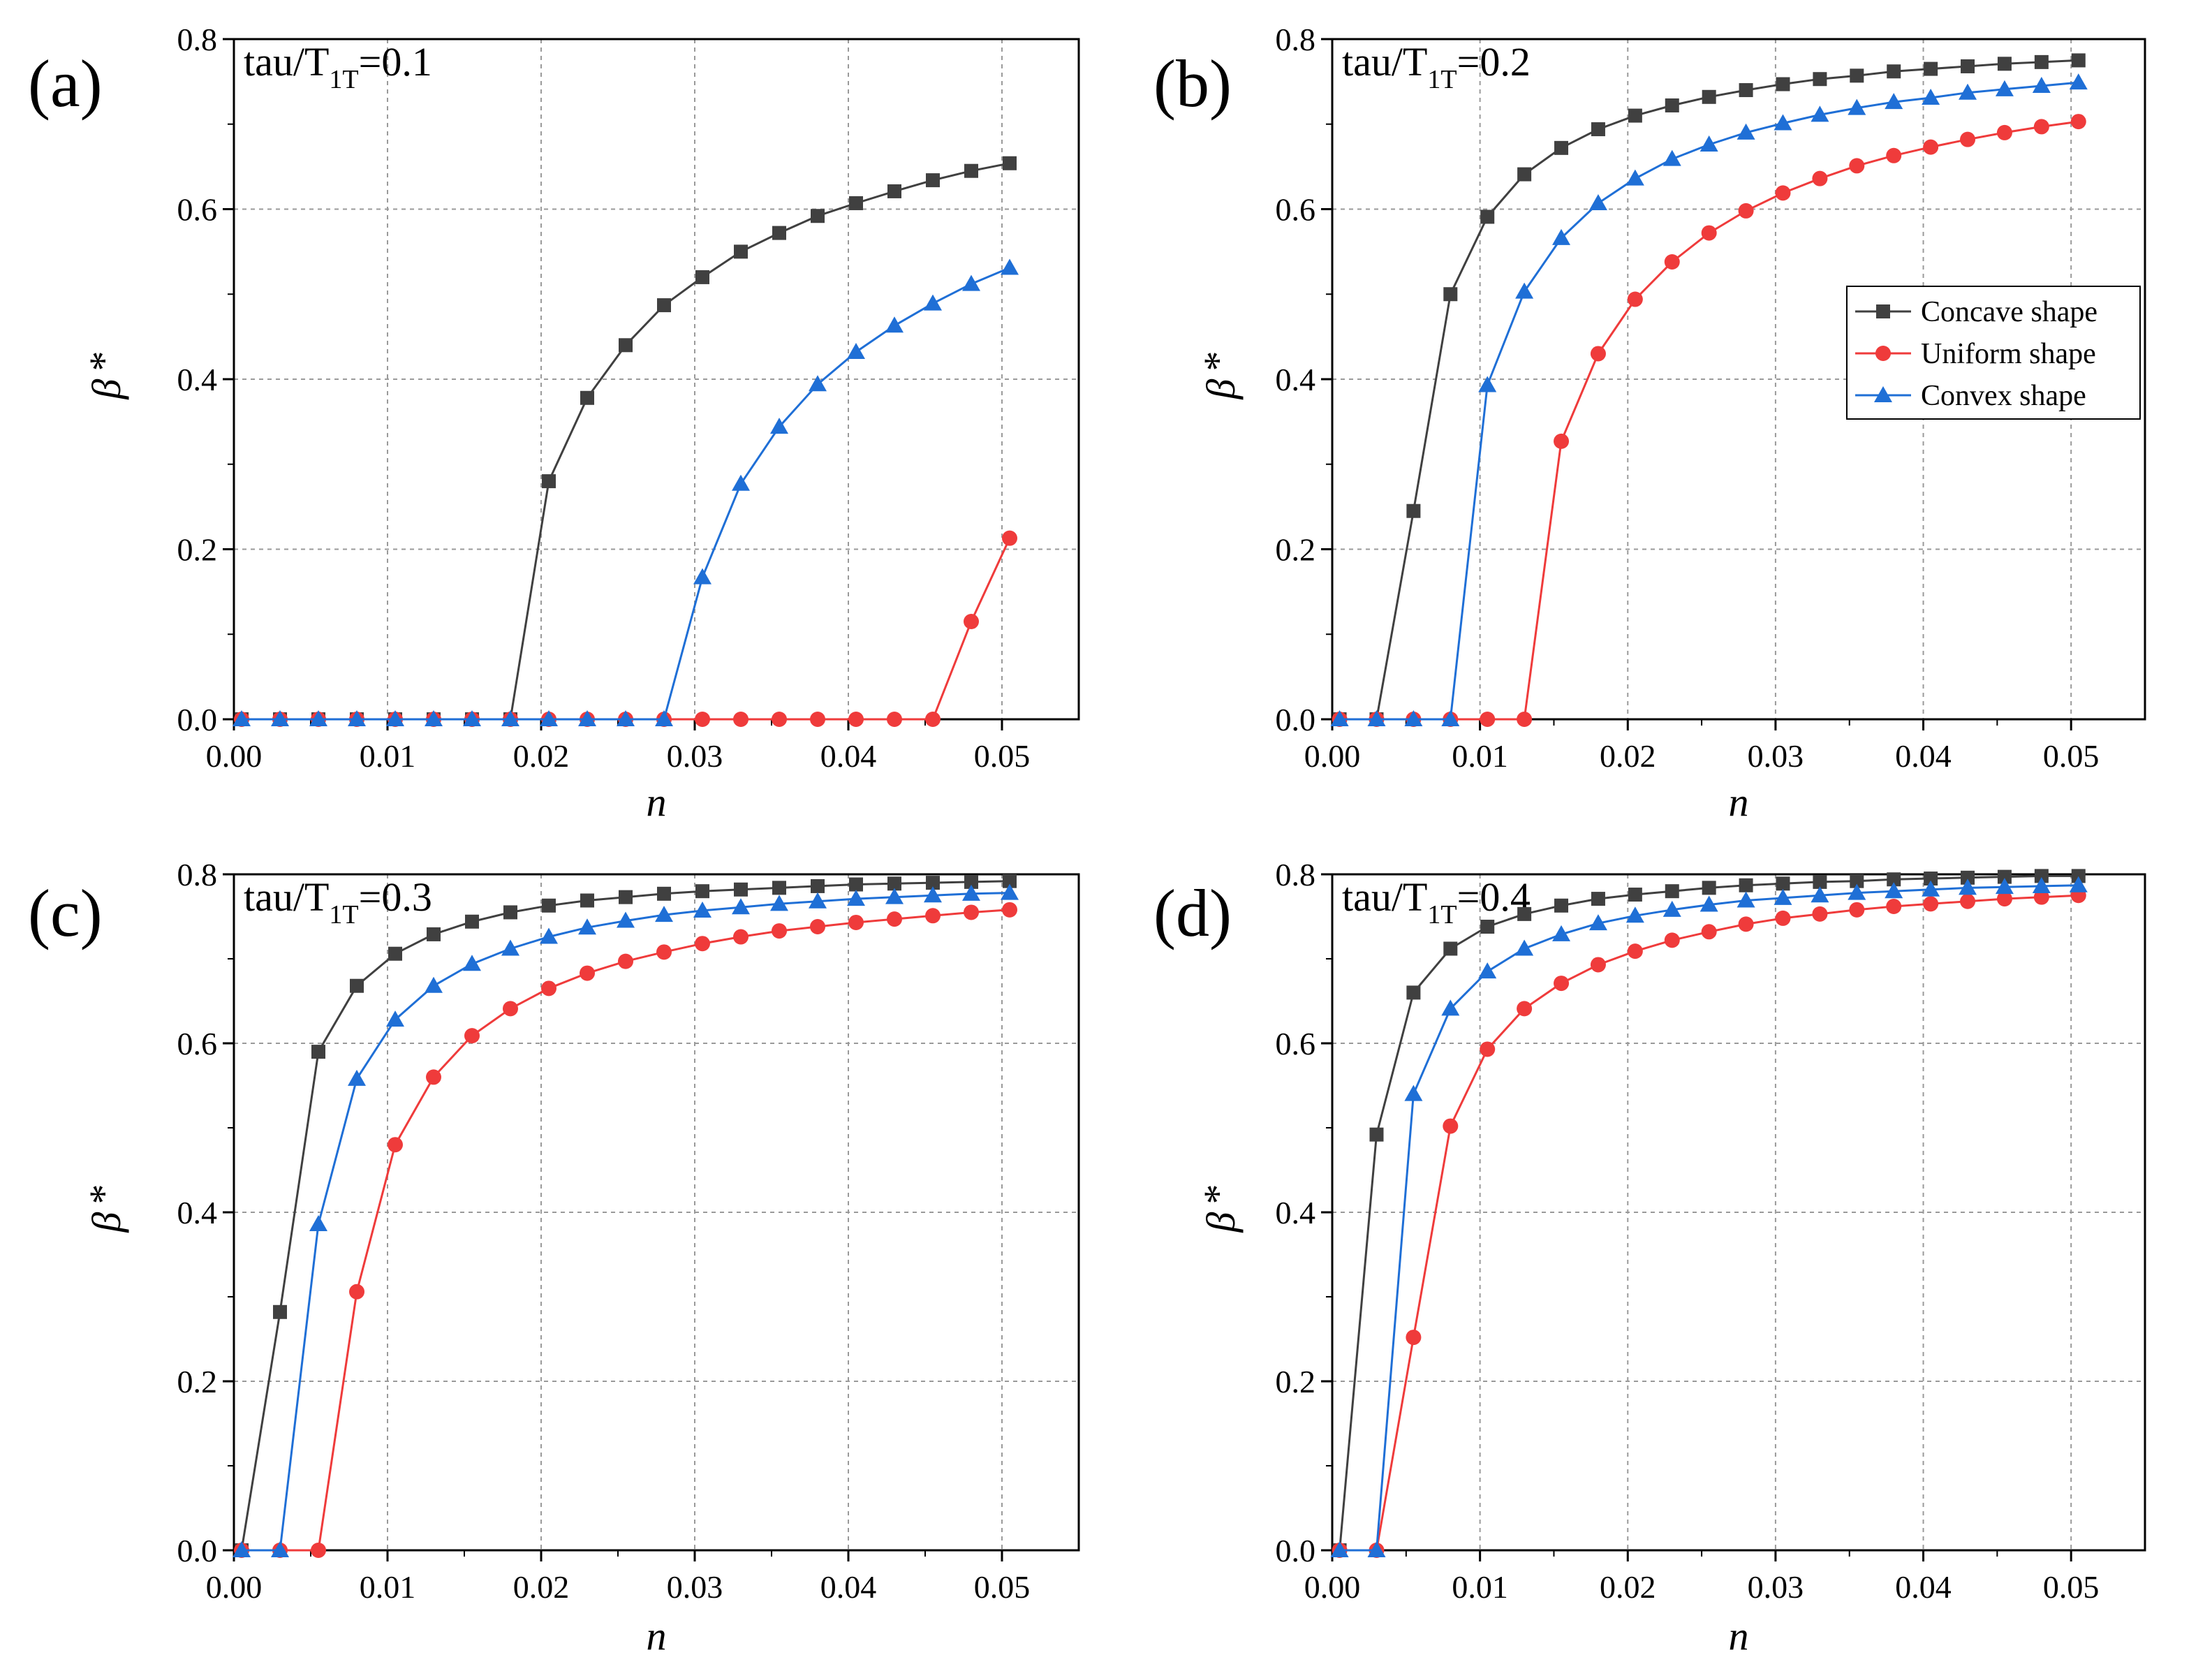  I want to click on series-line, so click(626, 1231).